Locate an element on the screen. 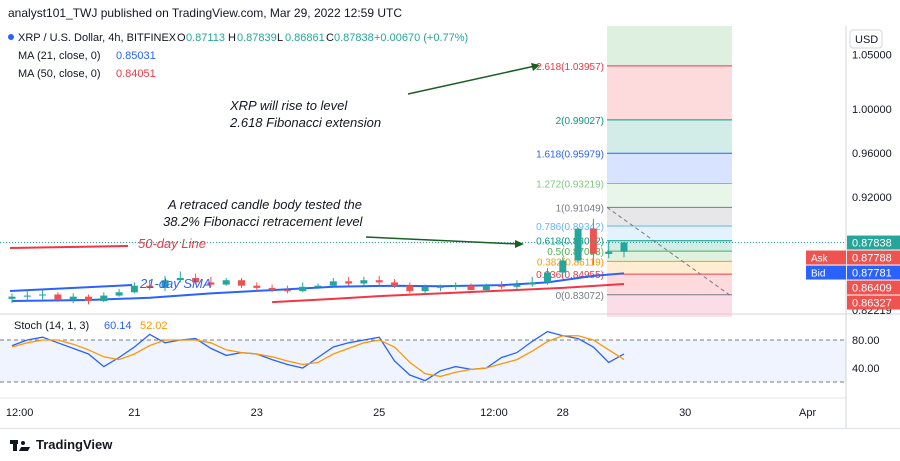 The image size is (900, 461). stoch-label: Stoch (14, 1, 3) is located at coordinates (51, 326).